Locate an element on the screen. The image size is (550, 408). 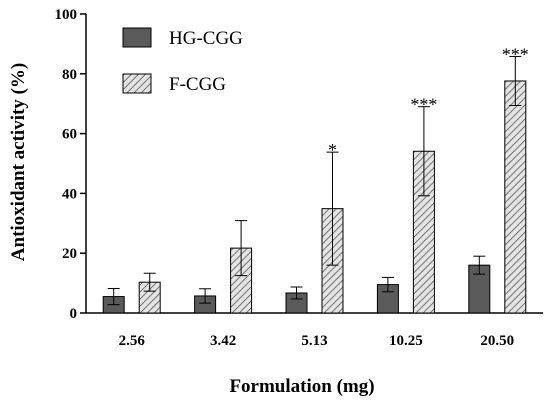
y-tick-label: 0 is located at coordinates (74, 314).